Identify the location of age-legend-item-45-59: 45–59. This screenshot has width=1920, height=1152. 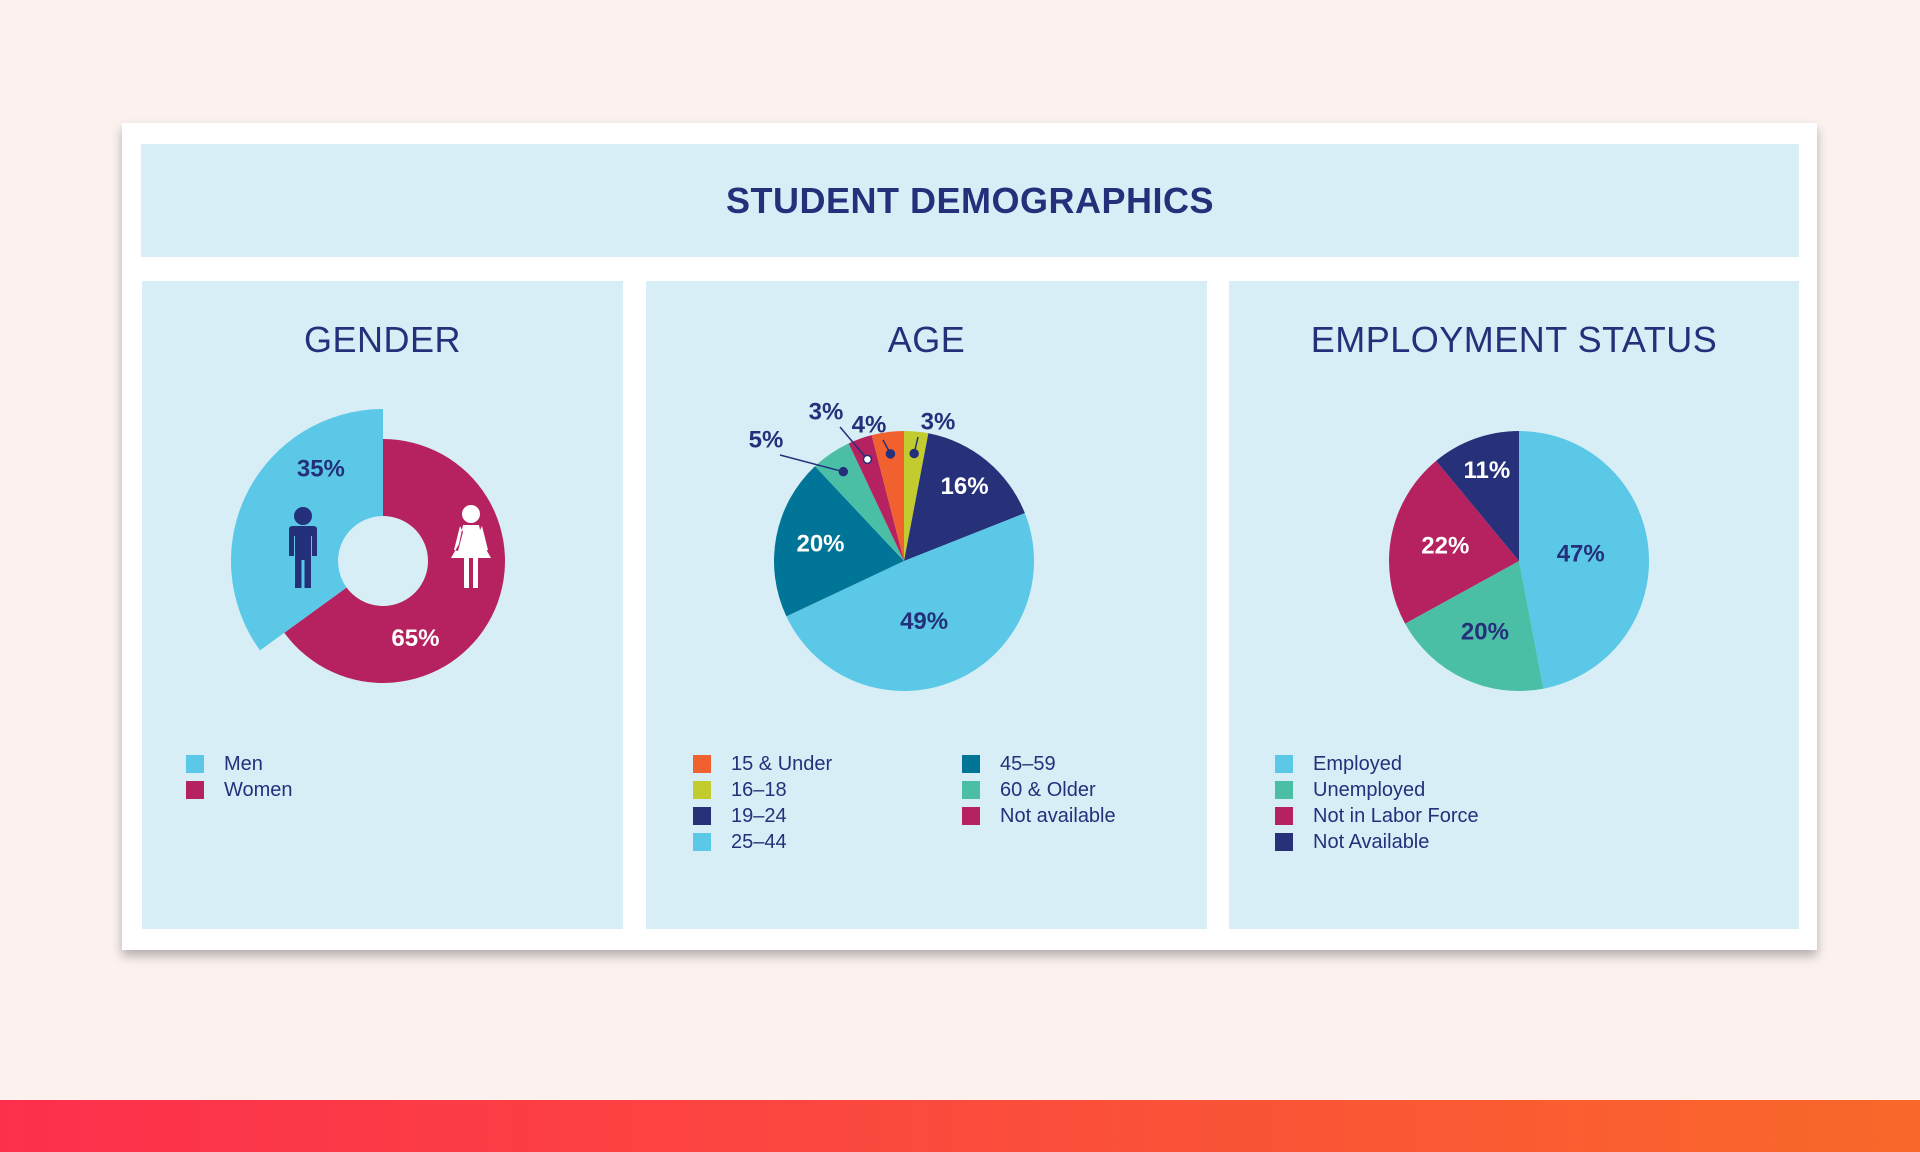
(1039, 764).